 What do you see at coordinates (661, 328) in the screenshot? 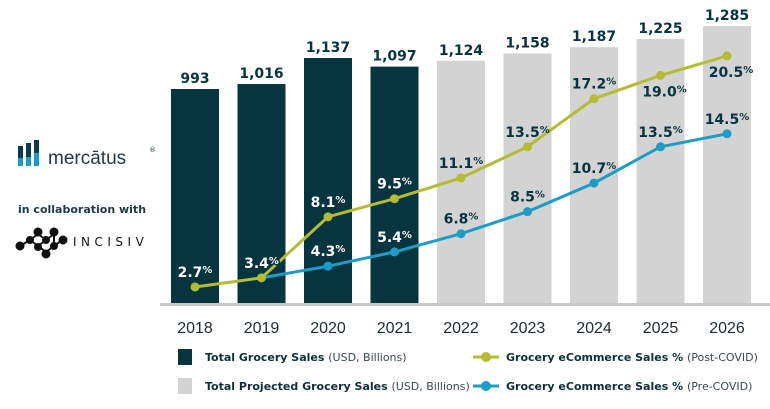
I see `x-tick-label: 2025` at bounding box center [661, 328].